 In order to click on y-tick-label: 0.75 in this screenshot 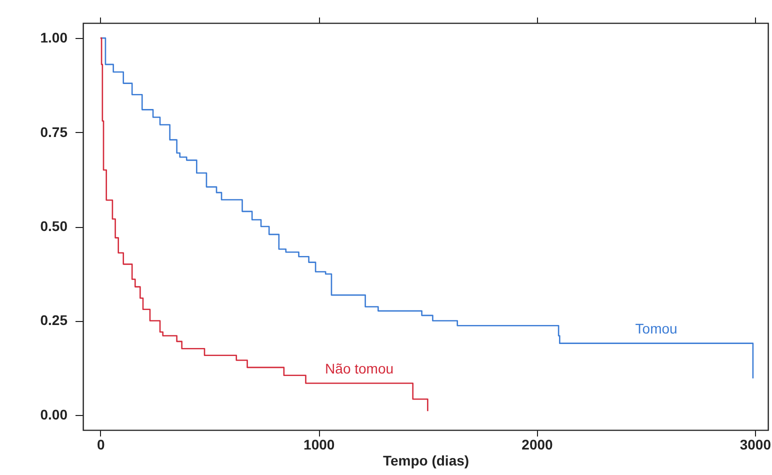, I will do `click(54, 132)`.